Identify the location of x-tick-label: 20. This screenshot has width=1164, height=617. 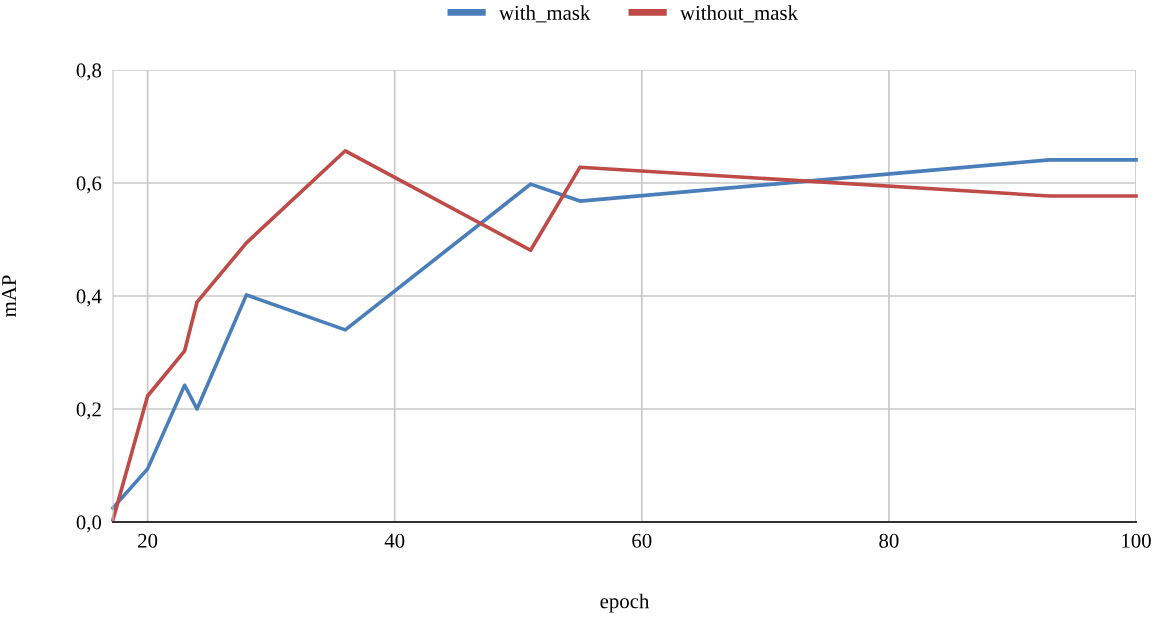
(148, 540).